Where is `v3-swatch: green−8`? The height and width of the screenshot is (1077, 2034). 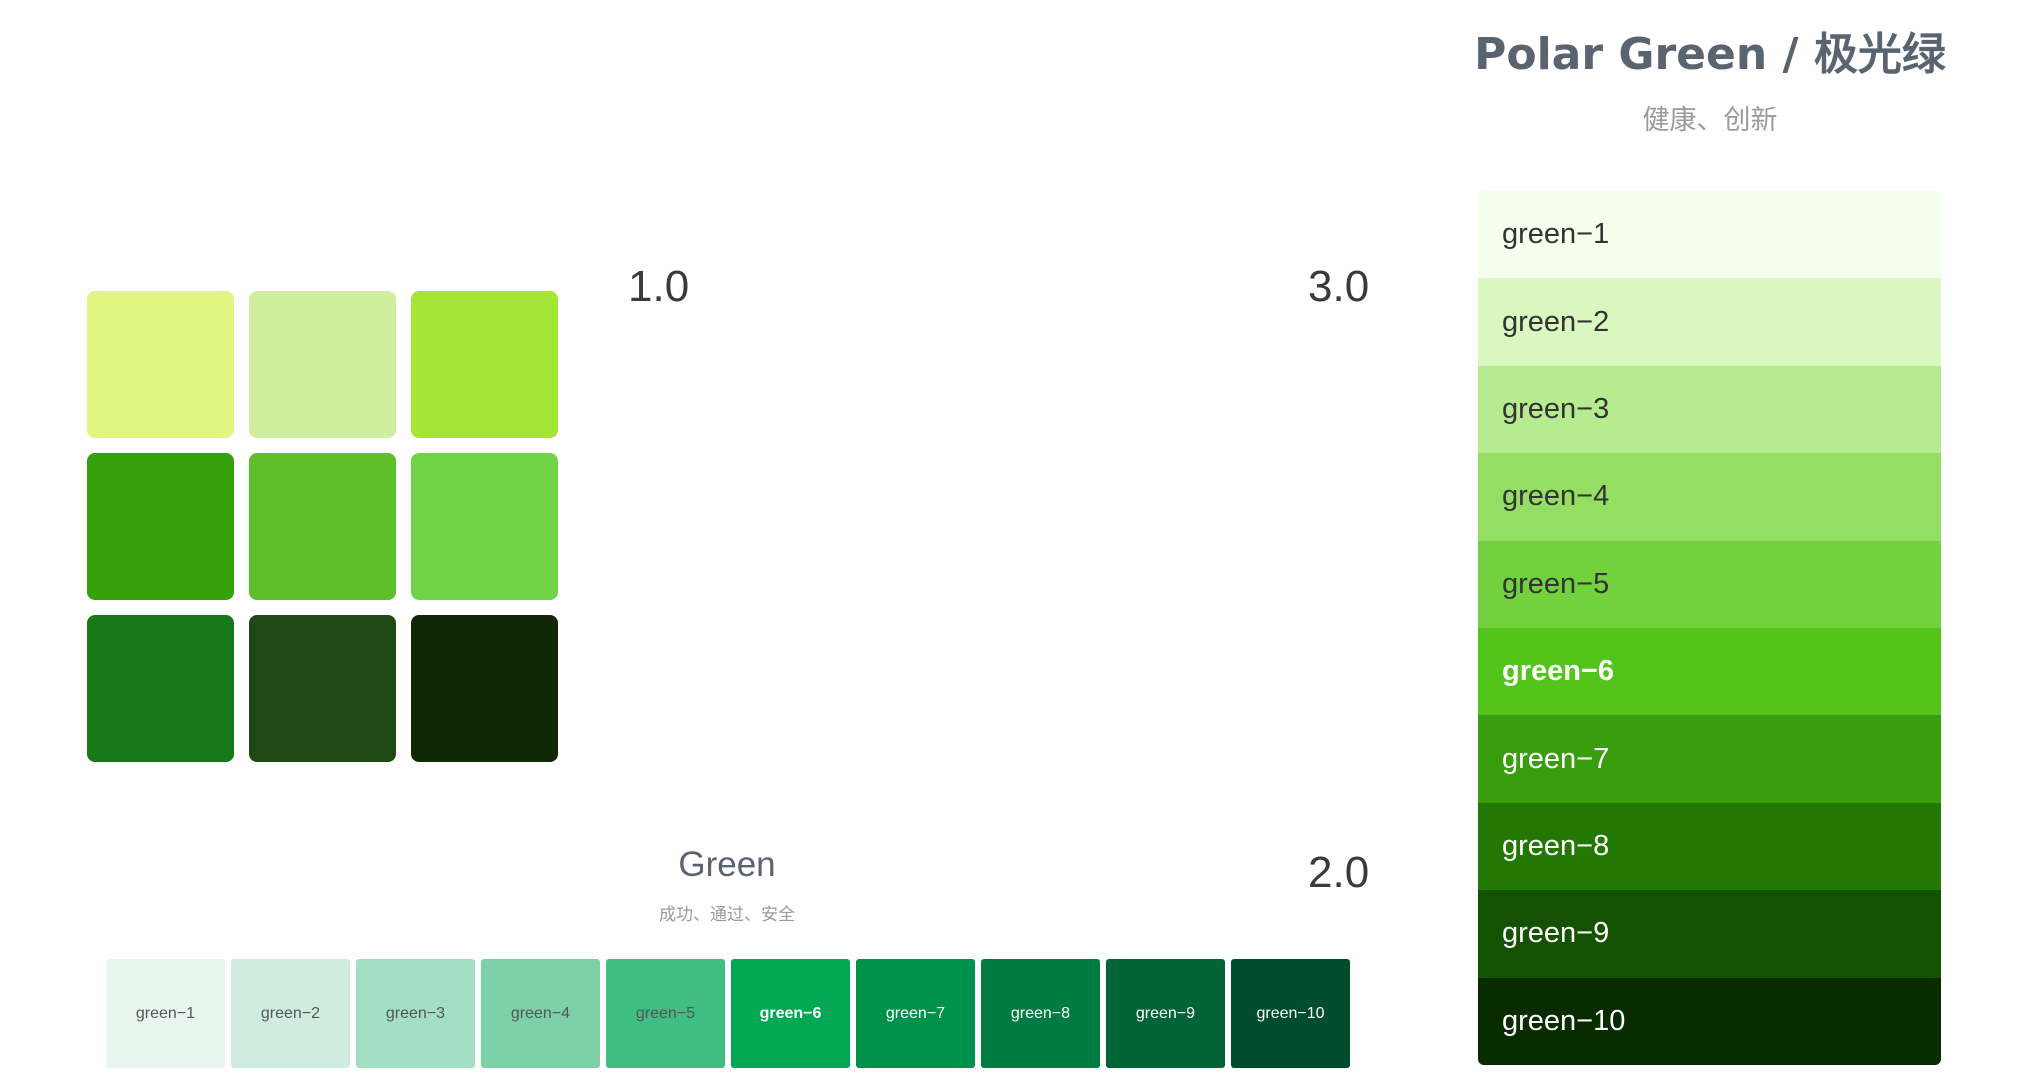
v3-swatch: green−8 is located at coordinates (1709, 846).